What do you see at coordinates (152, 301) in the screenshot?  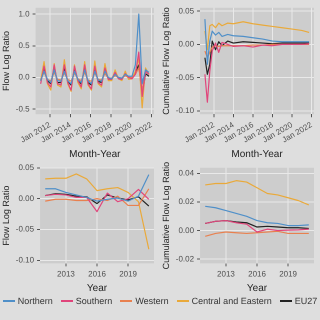 I see `legend-label: Western` at bounding box center [152, 301].